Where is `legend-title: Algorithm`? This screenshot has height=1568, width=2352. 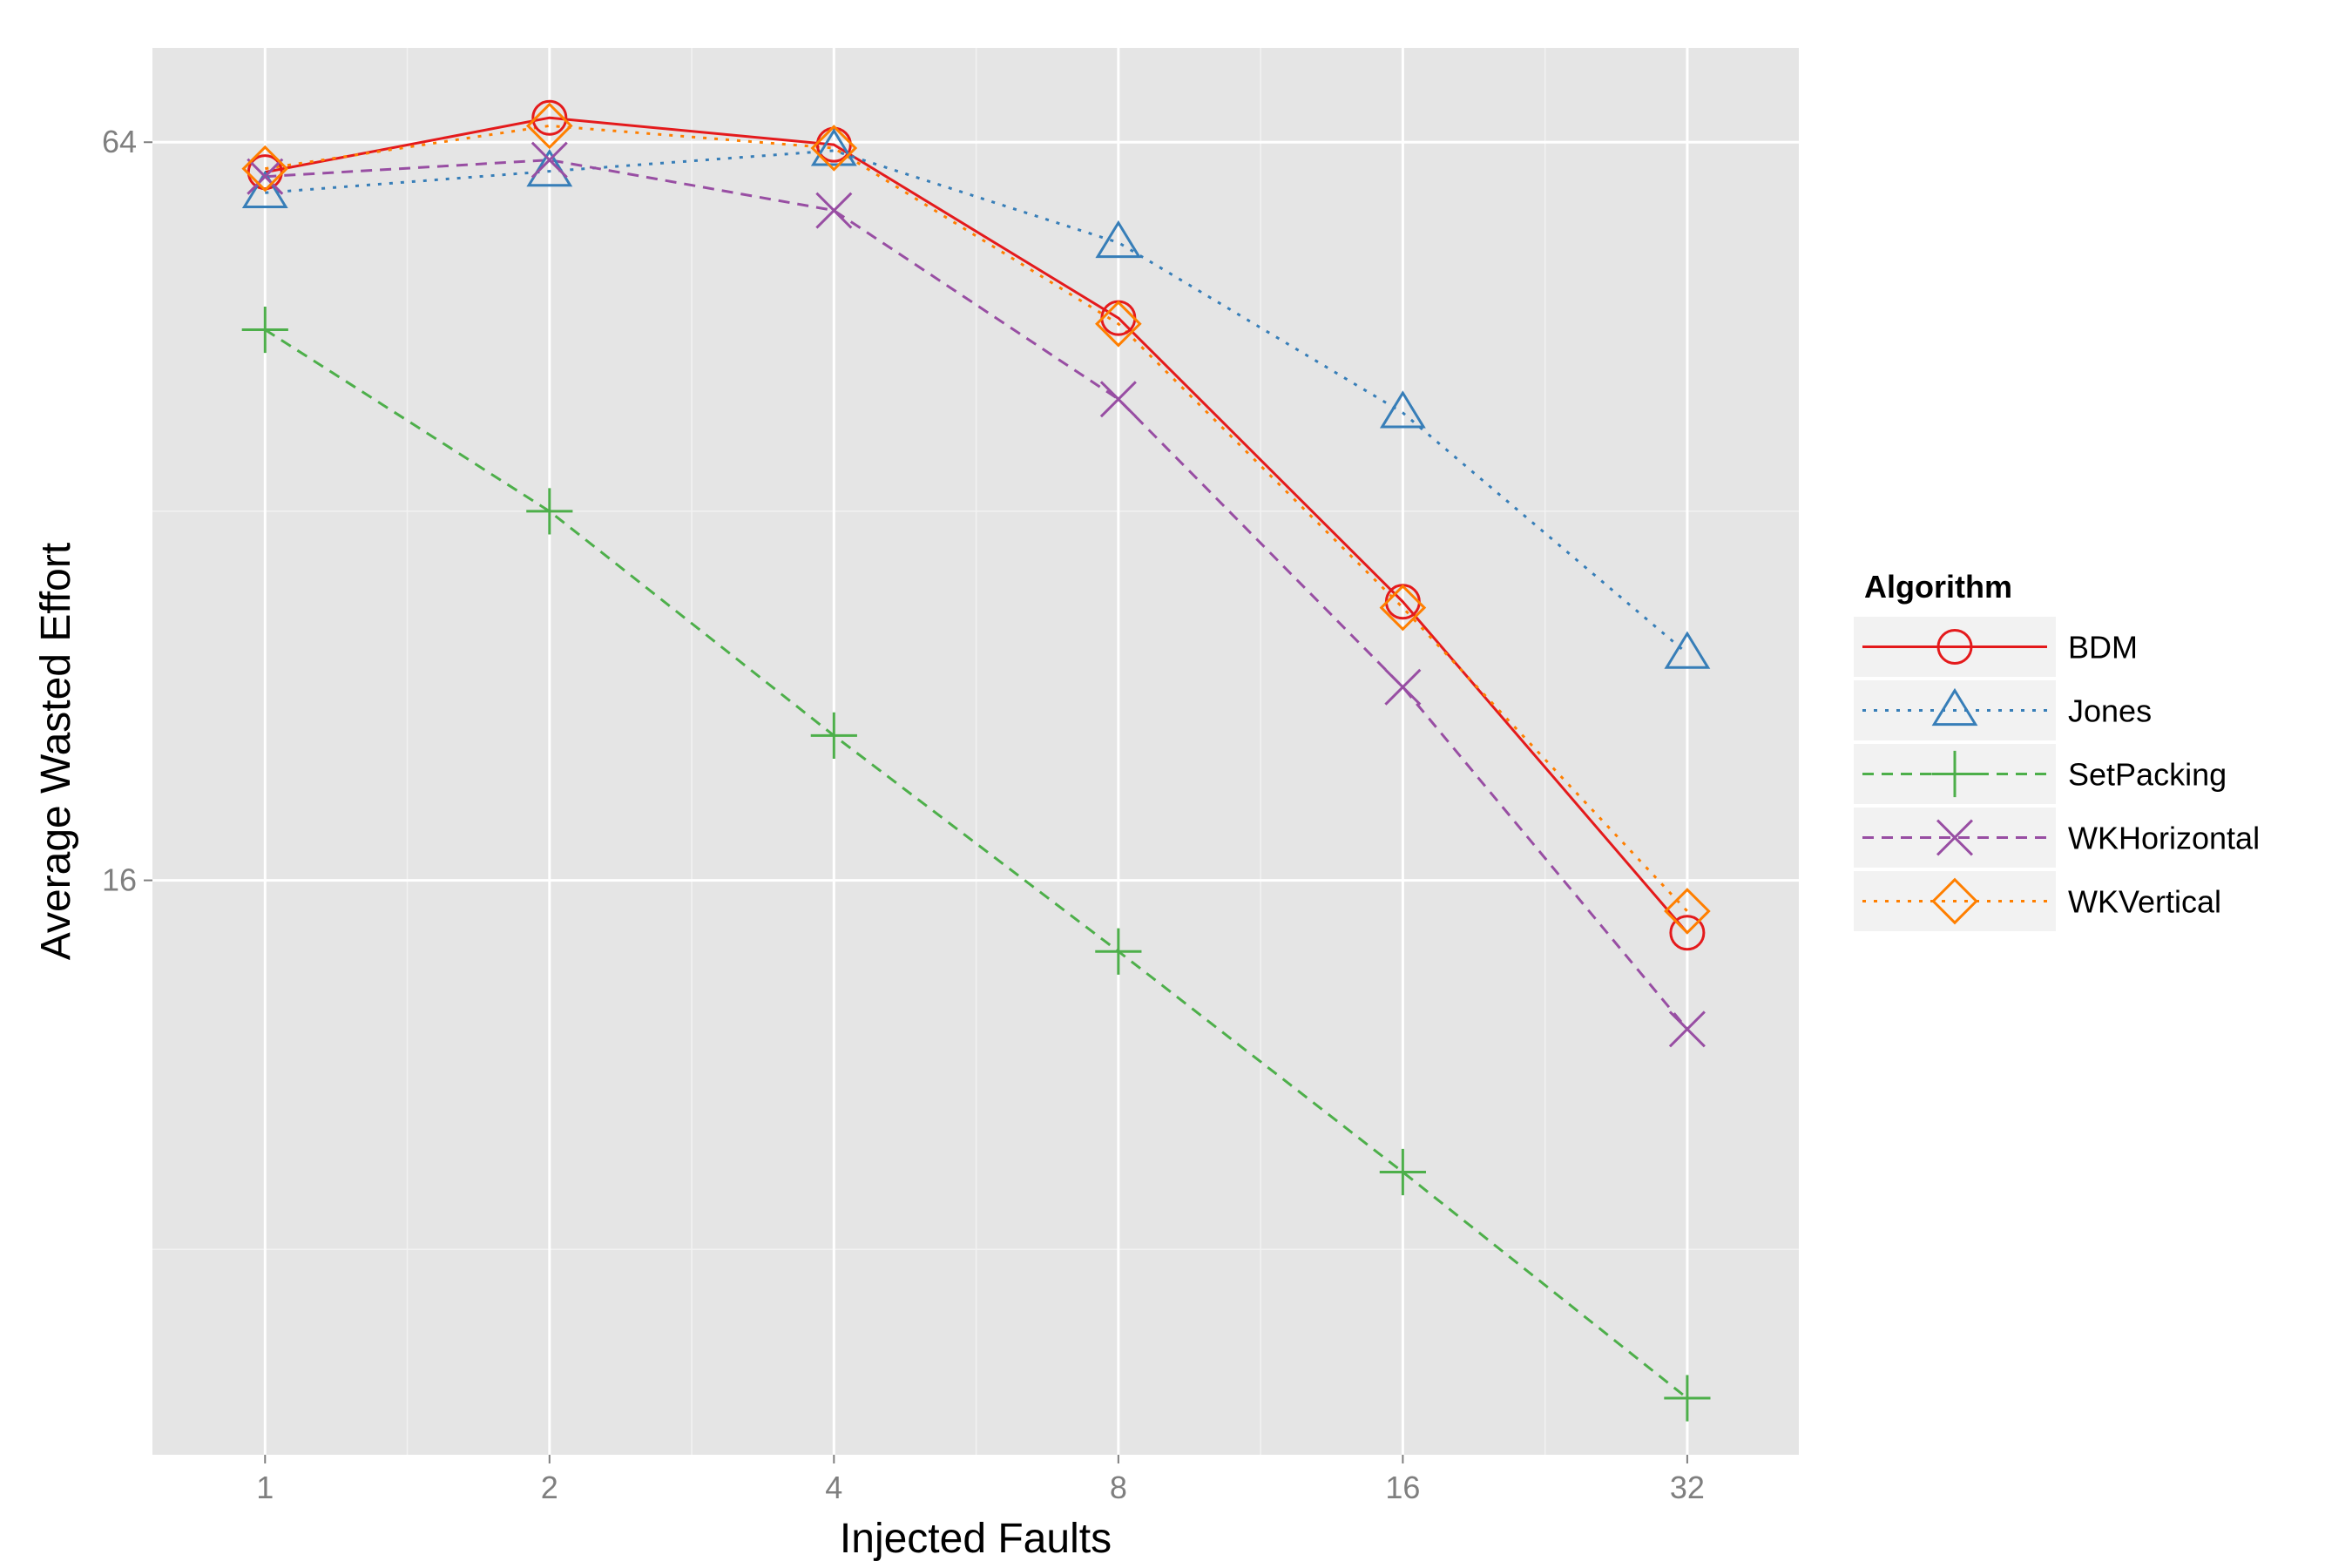 legend-title: Algorithm is located at coordinates (1938, 587).